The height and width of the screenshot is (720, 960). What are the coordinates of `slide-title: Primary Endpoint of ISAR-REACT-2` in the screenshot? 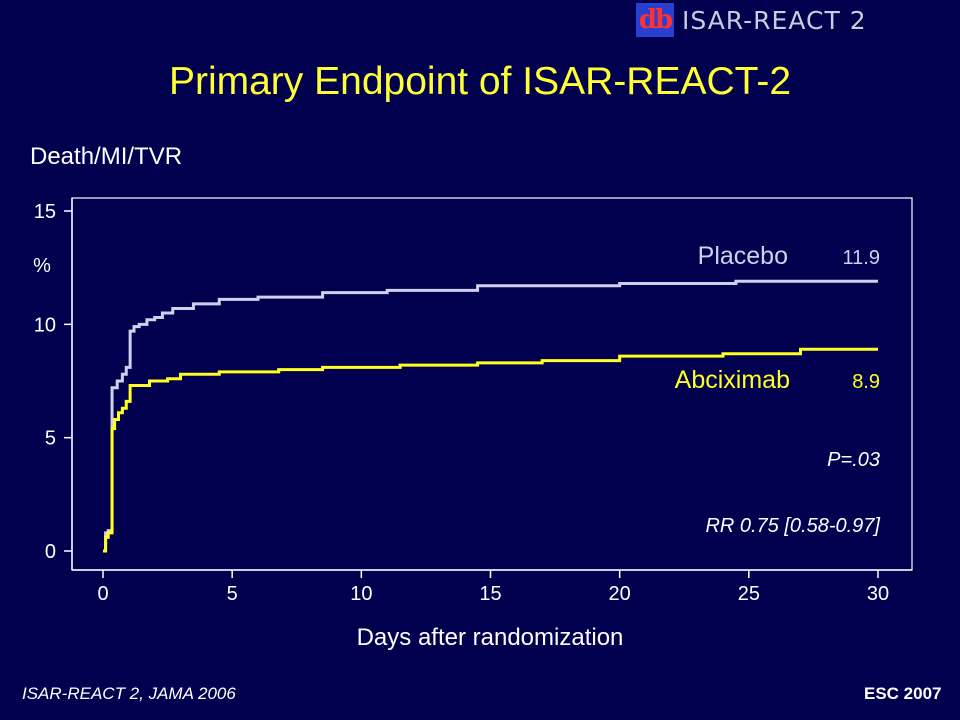 It's located at (480, 81).